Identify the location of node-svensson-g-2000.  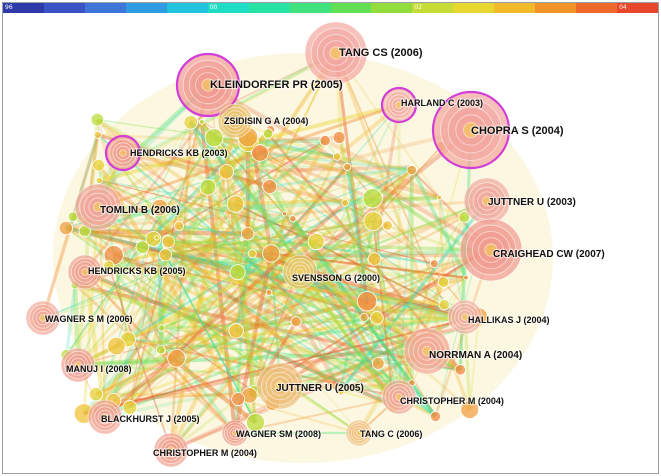
(300, 272).